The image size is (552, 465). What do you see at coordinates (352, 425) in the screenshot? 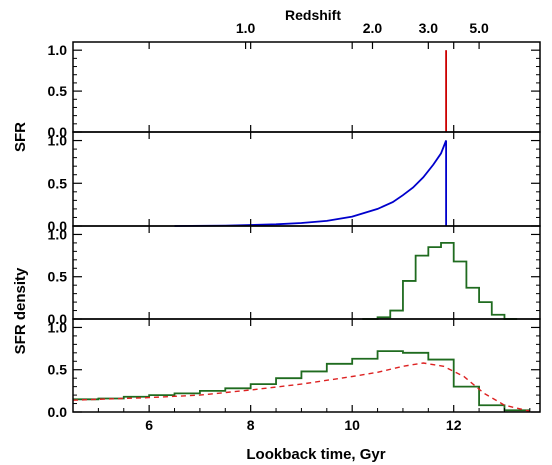
I see `x-tick-label: 10` at bounding box center [352, 425].